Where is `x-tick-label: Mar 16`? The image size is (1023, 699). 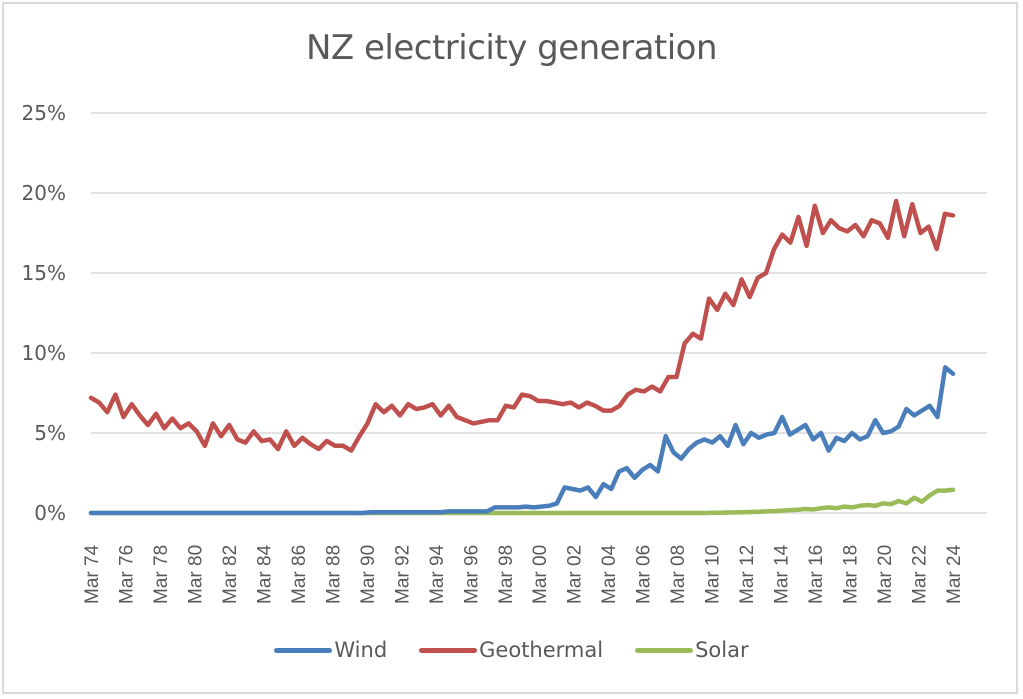 x-tick-label: Mar 16 is located at coordinates (816, 574).